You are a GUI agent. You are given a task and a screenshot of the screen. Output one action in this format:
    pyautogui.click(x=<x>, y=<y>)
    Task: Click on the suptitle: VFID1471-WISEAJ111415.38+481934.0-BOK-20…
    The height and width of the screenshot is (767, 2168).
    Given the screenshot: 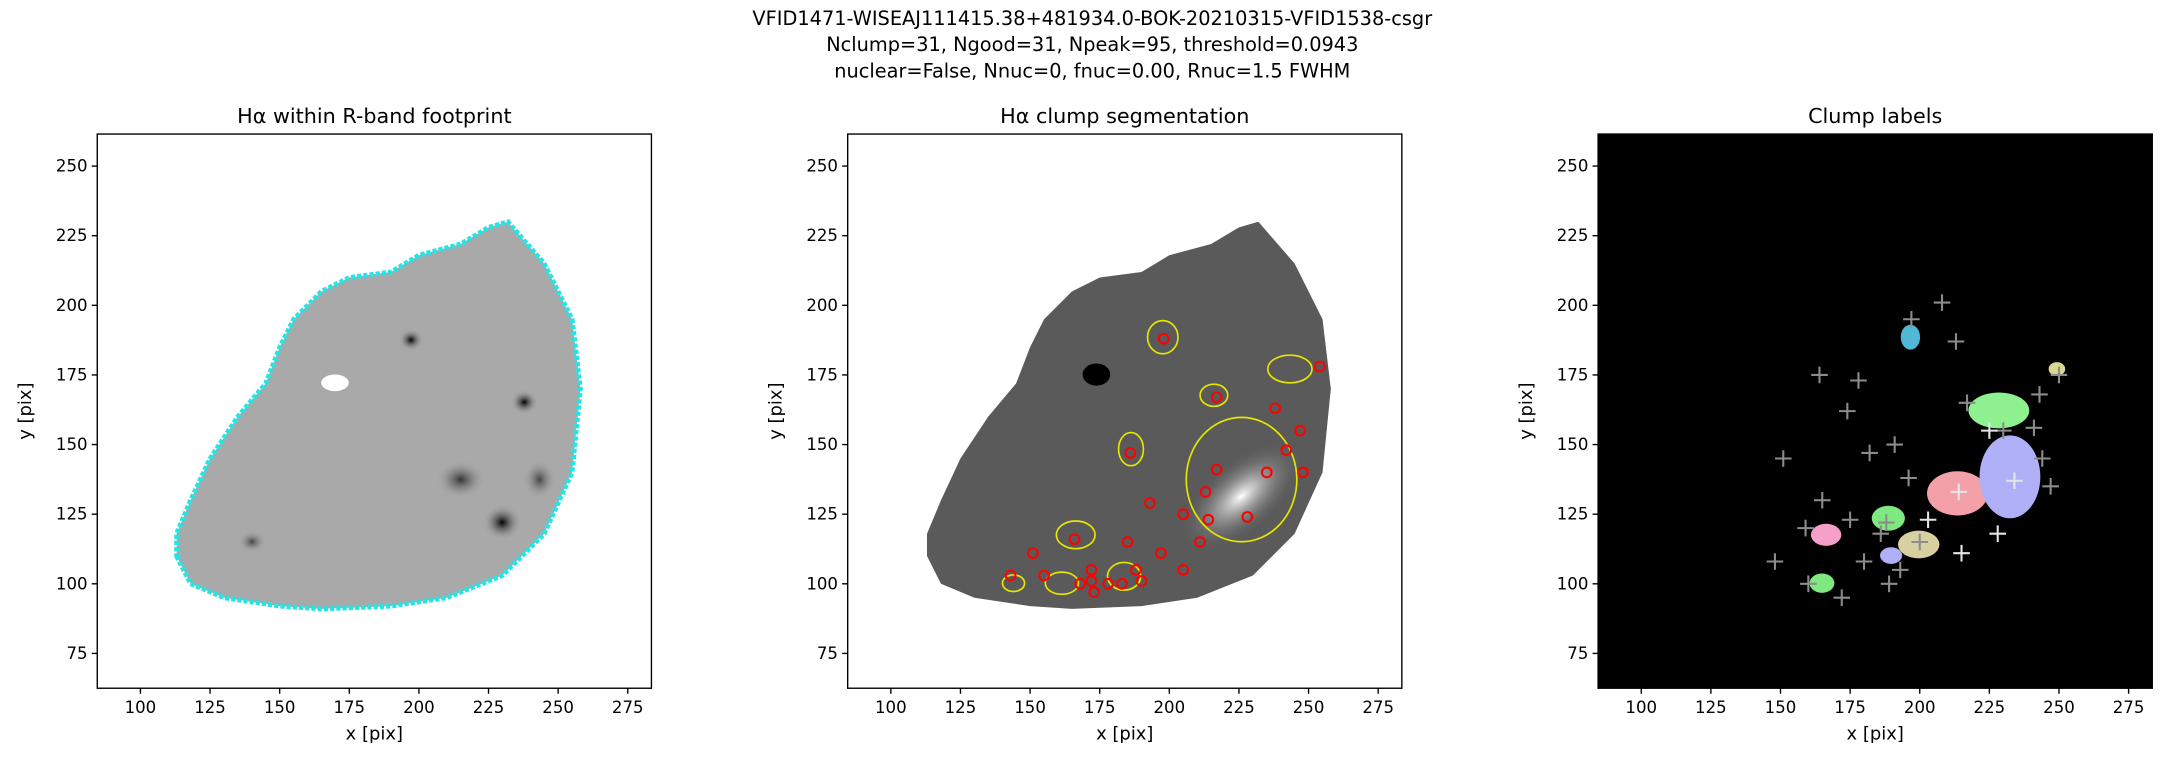 What is the action you would take?
    pyautogui.click(x=1092, y=18)
    